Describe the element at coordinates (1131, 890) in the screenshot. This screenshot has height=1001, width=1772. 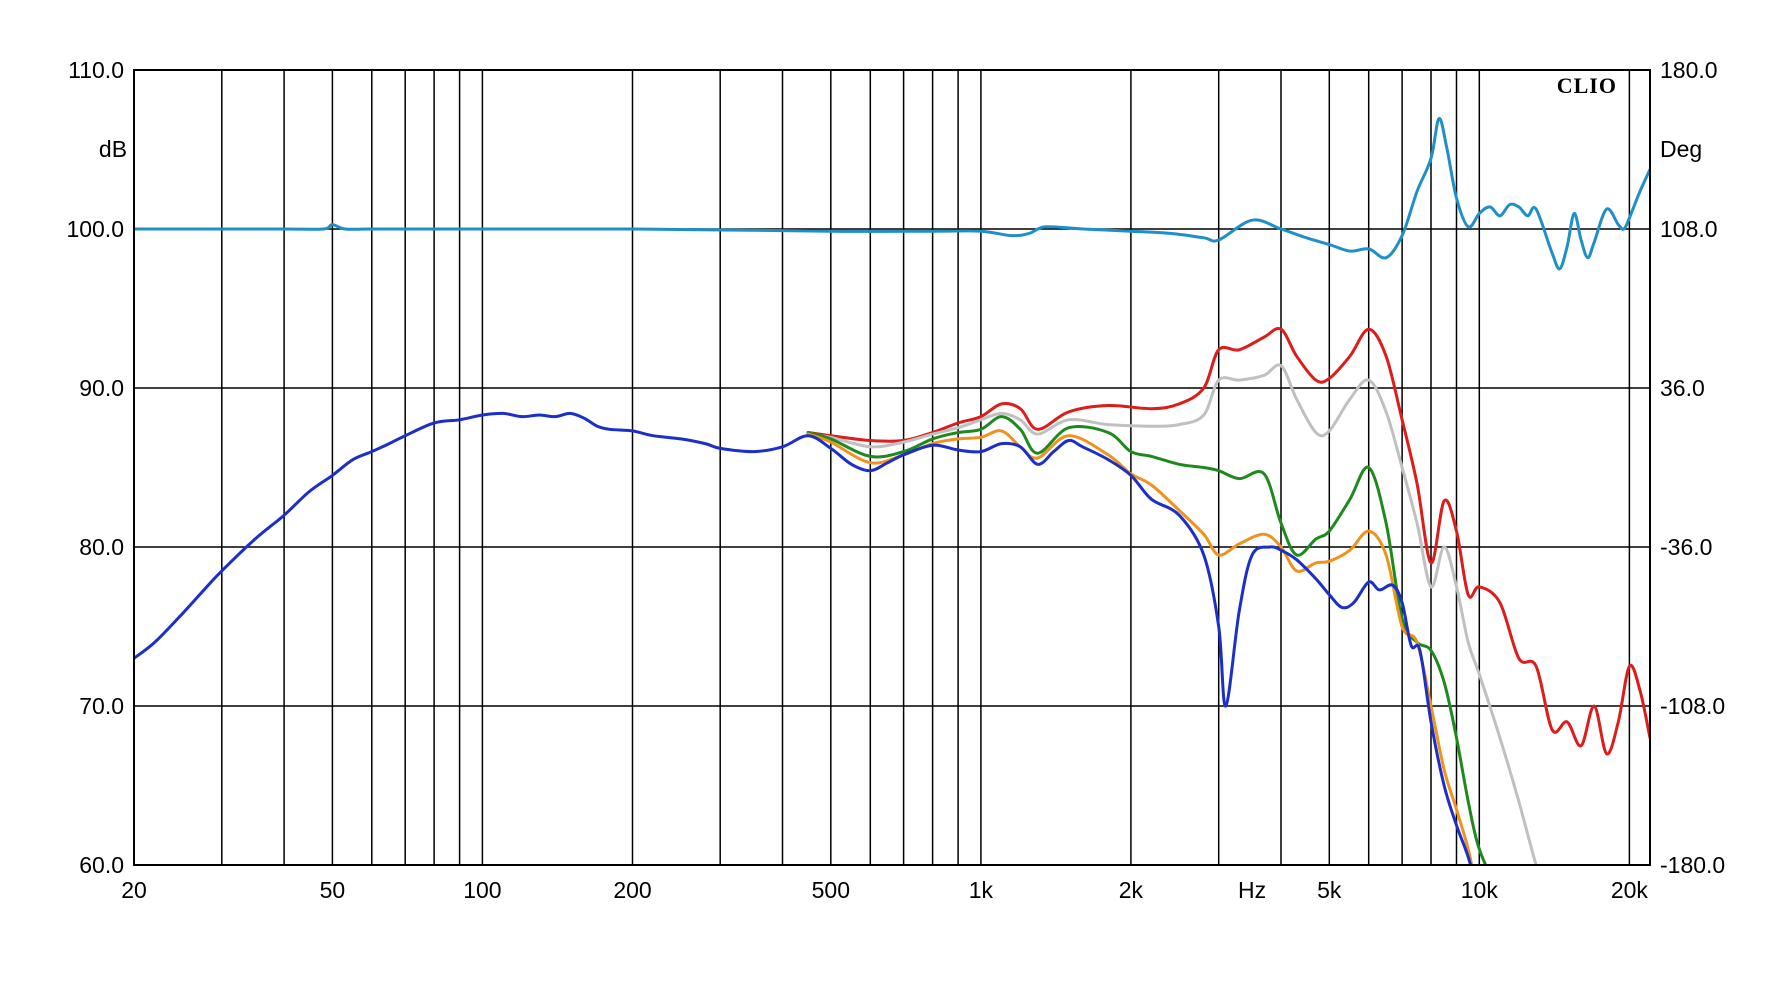
I see `x-tick-label: 2k` at that location.